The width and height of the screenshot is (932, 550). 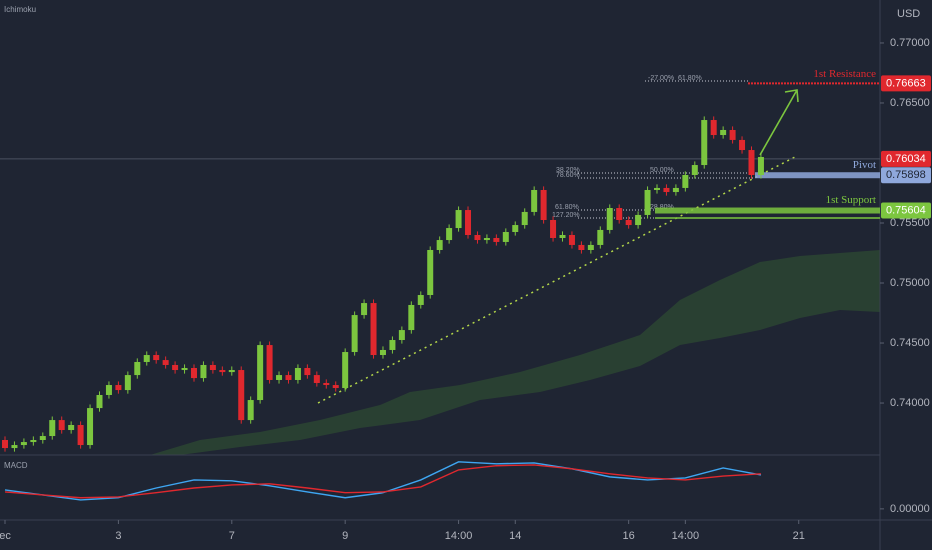 What do you see at coordinates (864, 165) in the screenshot?
I see `level-name: Pivot` at bounding box center [864, 165].